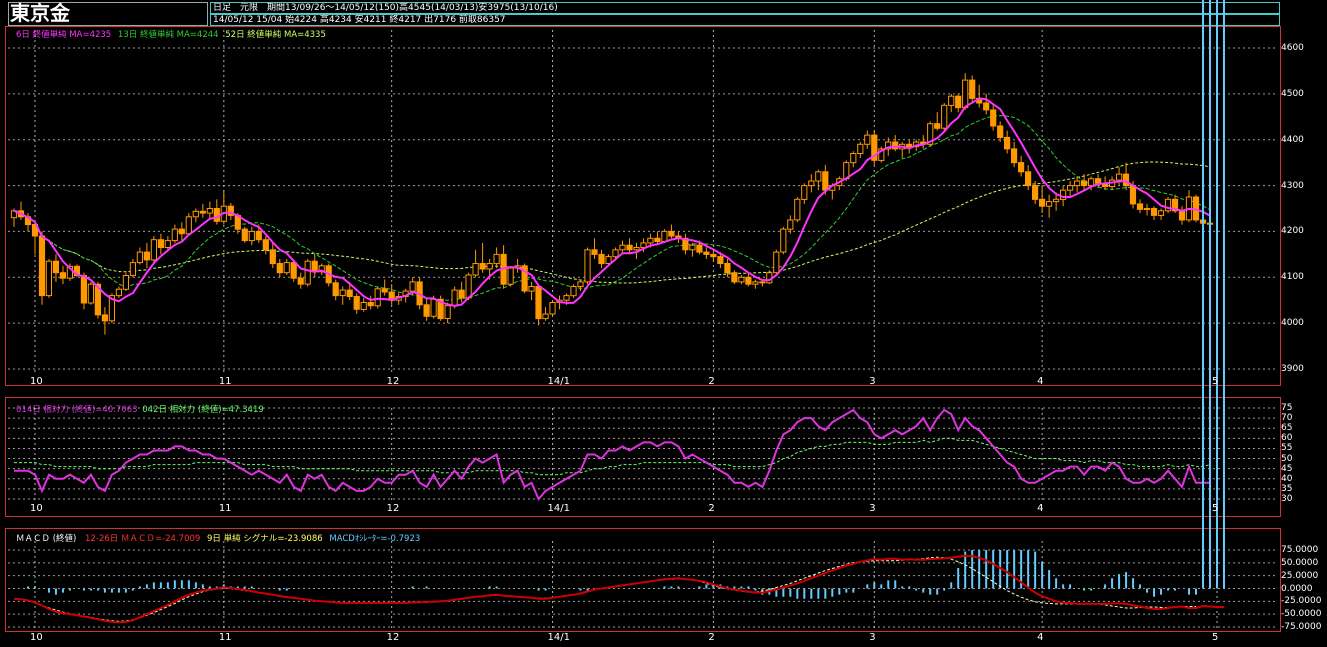 The image size is (1327, 647). What do you see at coordinates (1292, 139) in the screenshot?
I see `y-tick-label: 4400` at bounding box center [1292, 139].